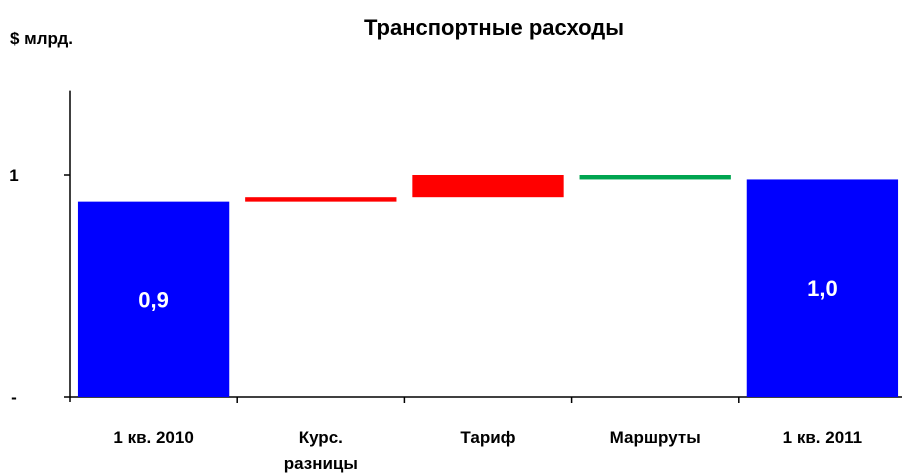 The width and height of the screenshot is (902, 476). I want to click on unit-label: $ млрд., so click(41, 38).